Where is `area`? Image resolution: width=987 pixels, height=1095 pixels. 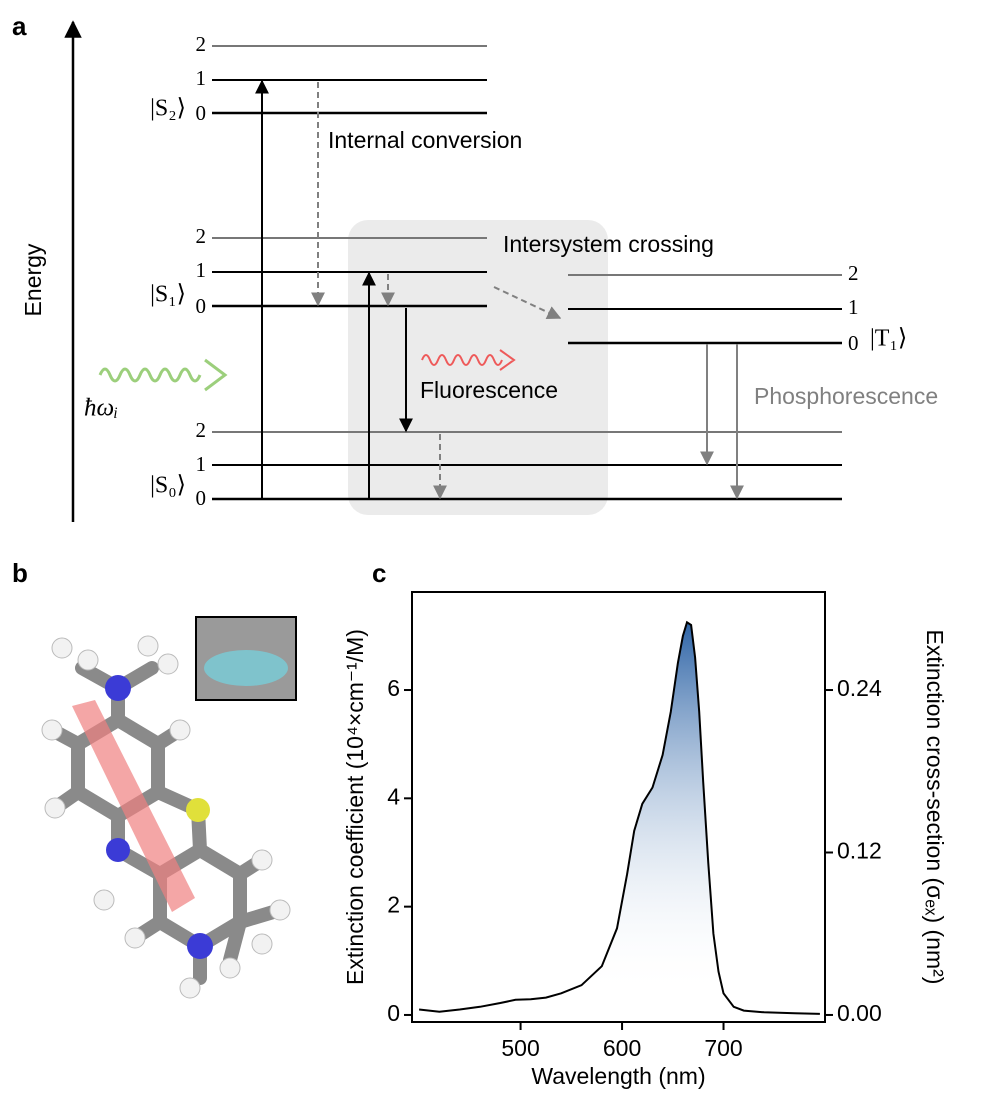 area is located at coordinates (619, 818).